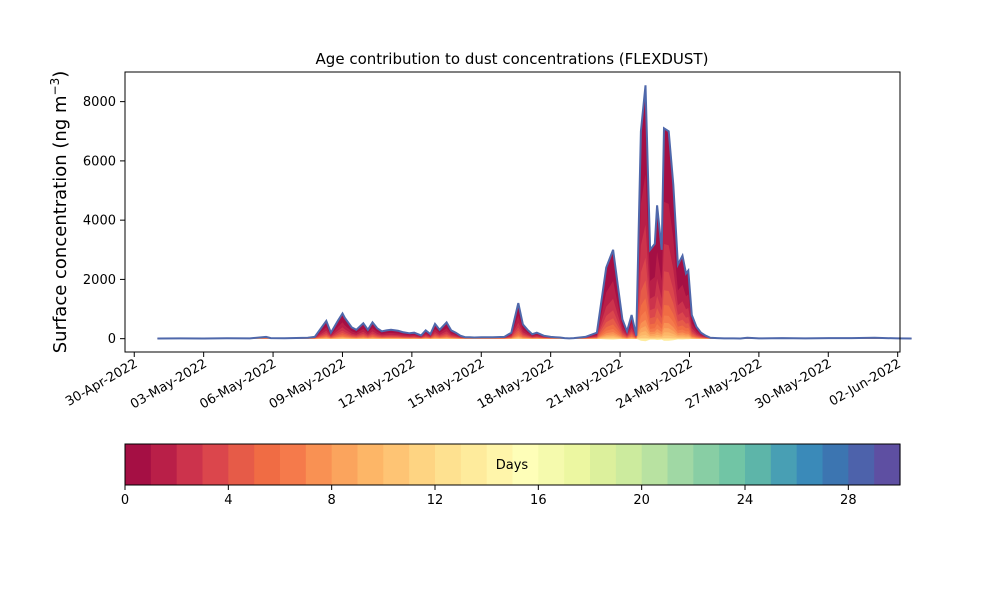 The image size is (1000, 600). I want to click on x-tick-label: 21-May-2022, so click(585, 384).